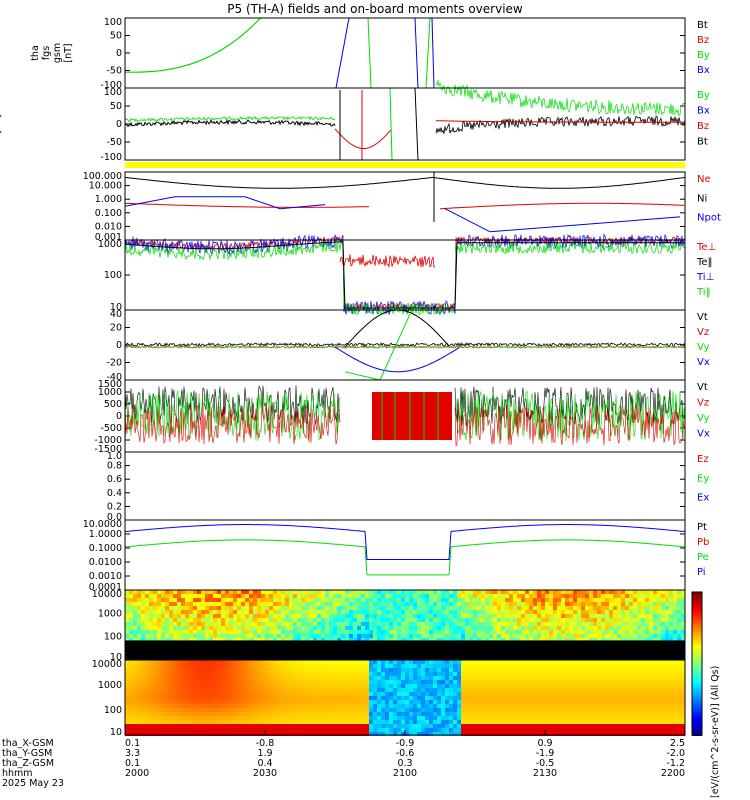  What do you see at coordinates (703, 498) in the screenshot?
I see `legend-entry-Ex: Ex` at bounding box center [703, 498].